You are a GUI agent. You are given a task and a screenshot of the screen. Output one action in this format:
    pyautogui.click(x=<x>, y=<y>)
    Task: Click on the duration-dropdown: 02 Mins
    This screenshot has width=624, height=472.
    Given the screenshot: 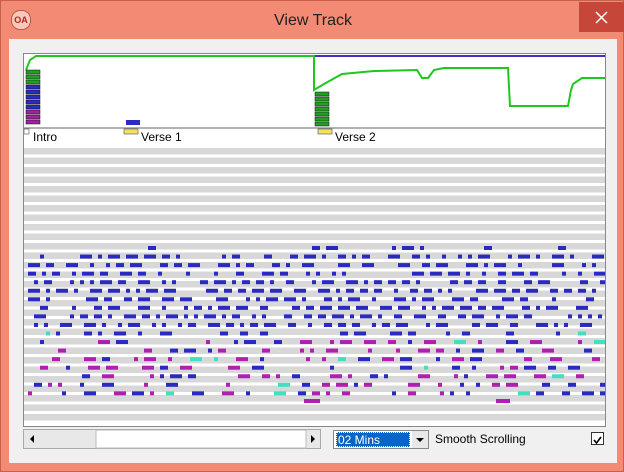 What is the action you would take?
    pyautogui.click(x=381, y=439)
    